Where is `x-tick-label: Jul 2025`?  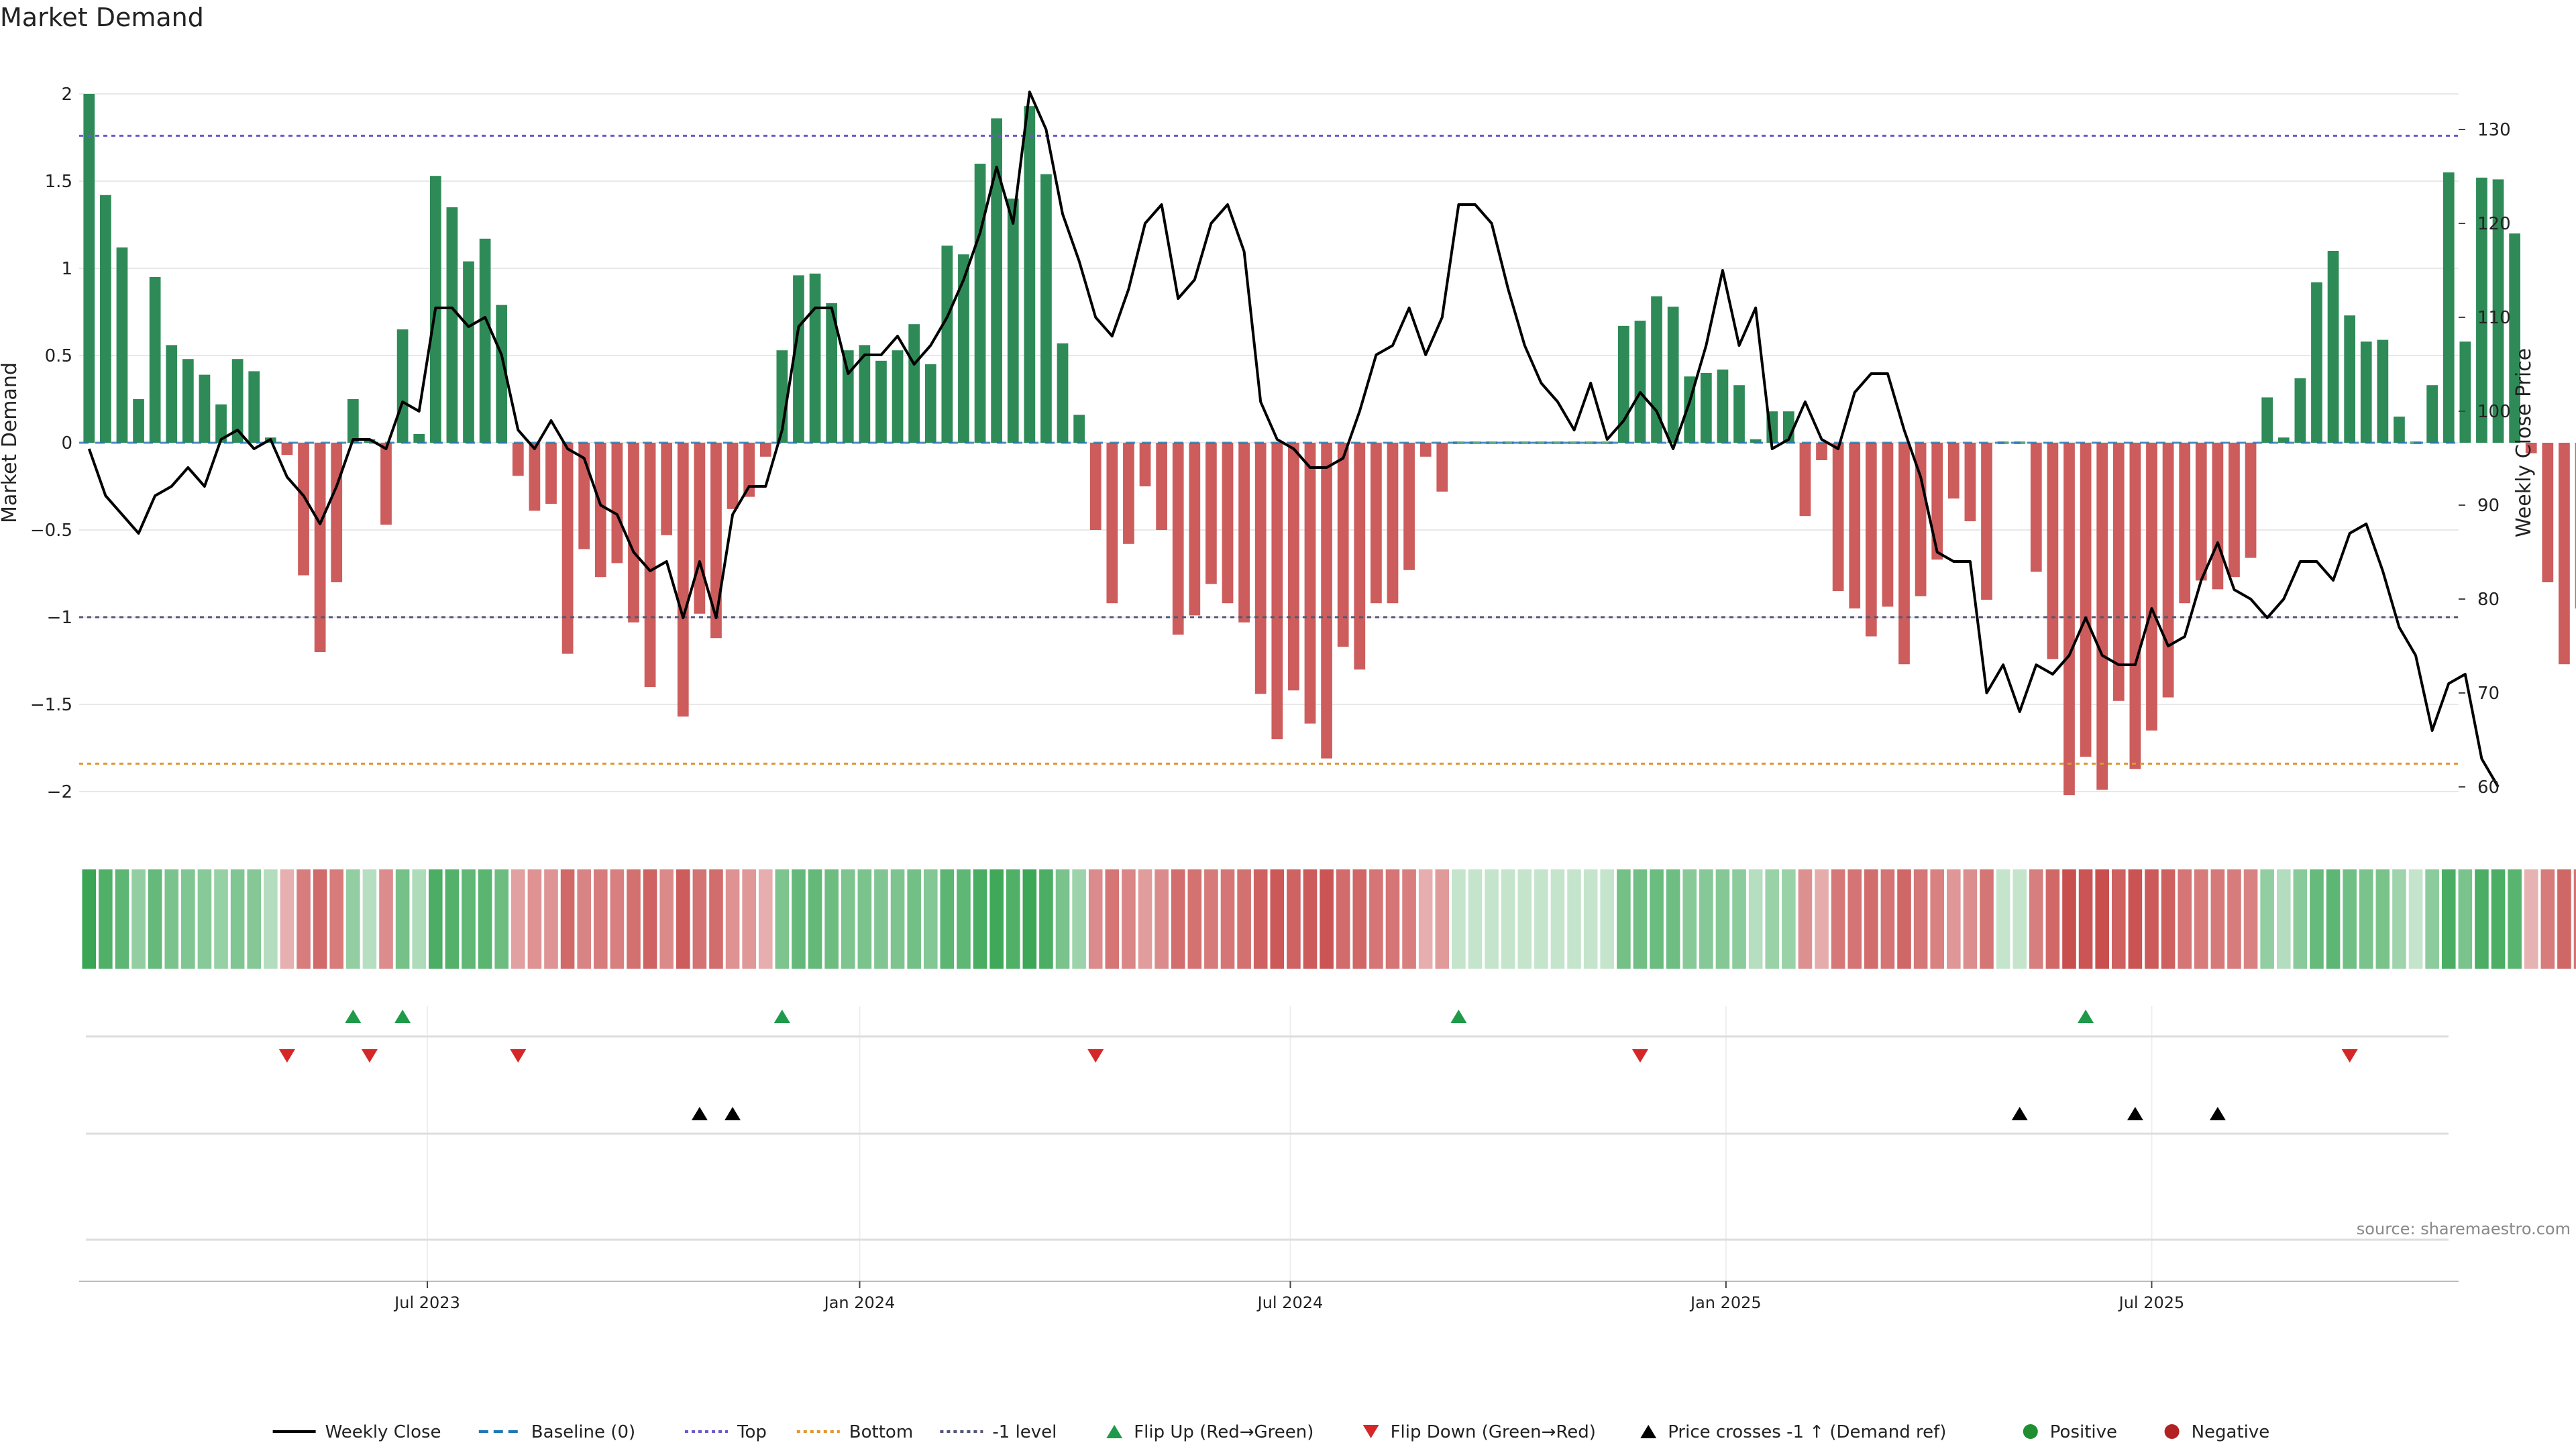
x-tick-label: Jul 2025 is located at coordinates (2151, 1302).